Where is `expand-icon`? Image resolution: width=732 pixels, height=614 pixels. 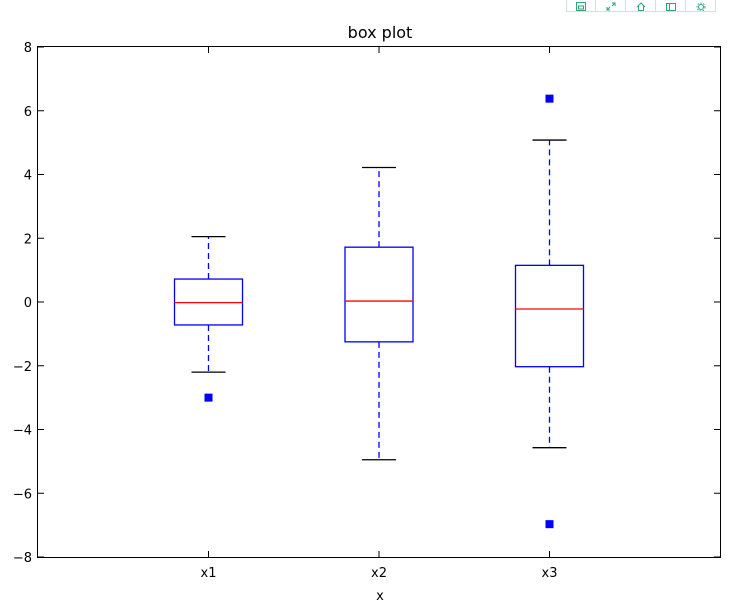 expand-icon is located at coordinates (610, 6).